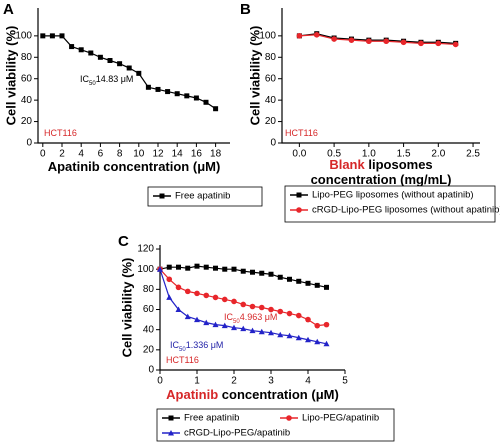 This screenshot has width=500, height=444. What do you see at coordinates (106, 80) in the screenshot?
I see `annotation: IC5014.83 μM` at bounding box center [106, 80].